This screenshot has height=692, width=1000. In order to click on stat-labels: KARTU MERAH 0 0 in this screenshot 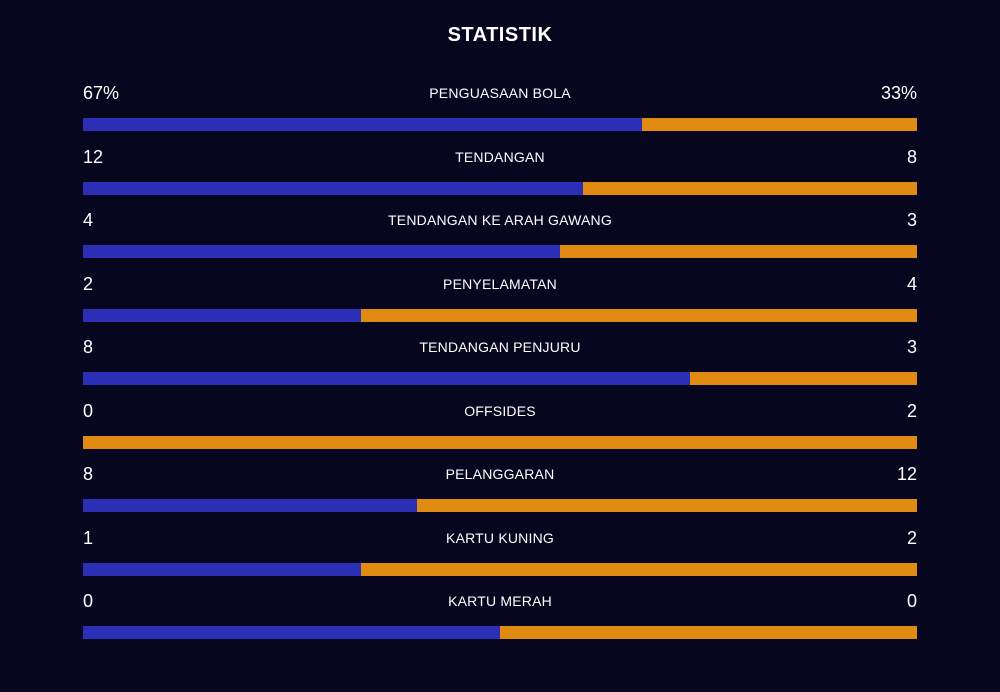, I will do `click(500, 601)`.